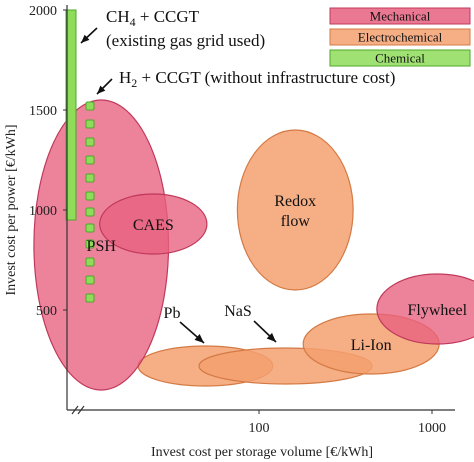  I want to click on ch4-ccgt-bar, so click(71, 115).